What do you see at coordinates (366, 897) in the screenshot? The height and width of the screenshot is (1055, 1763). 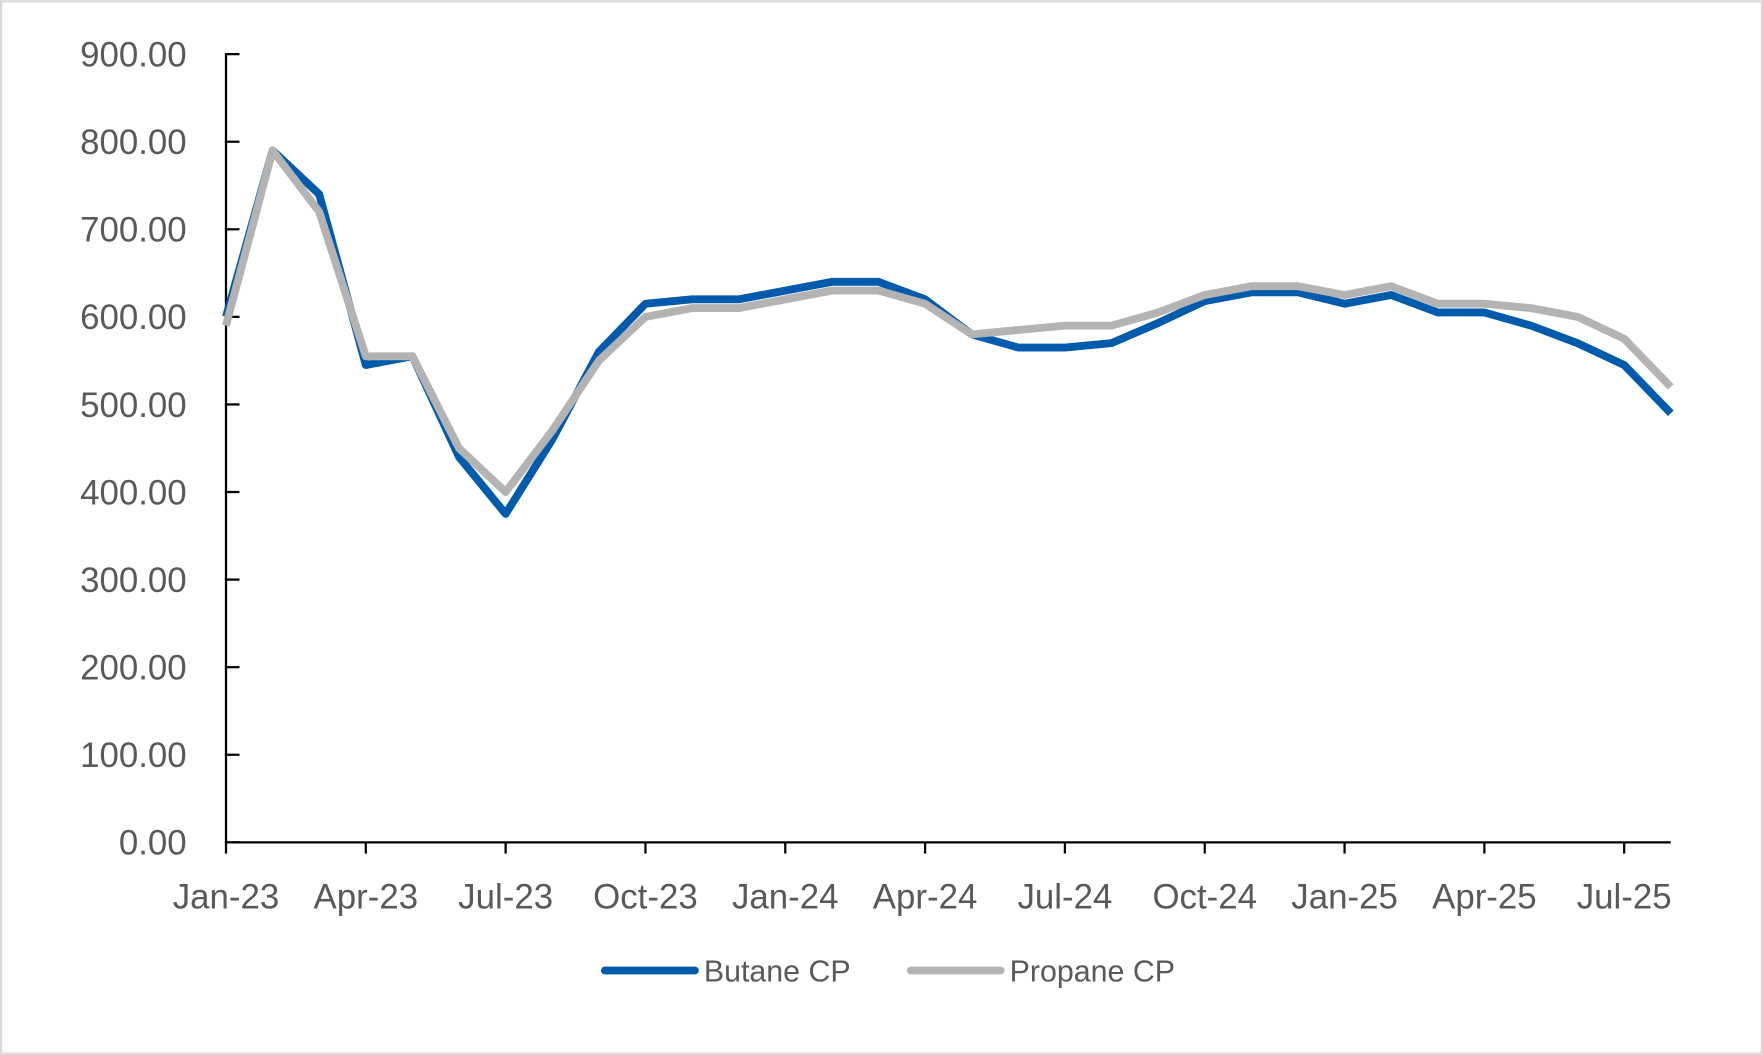 I see `x-tick-label: Apr-23` at bounding box center [366, 897].